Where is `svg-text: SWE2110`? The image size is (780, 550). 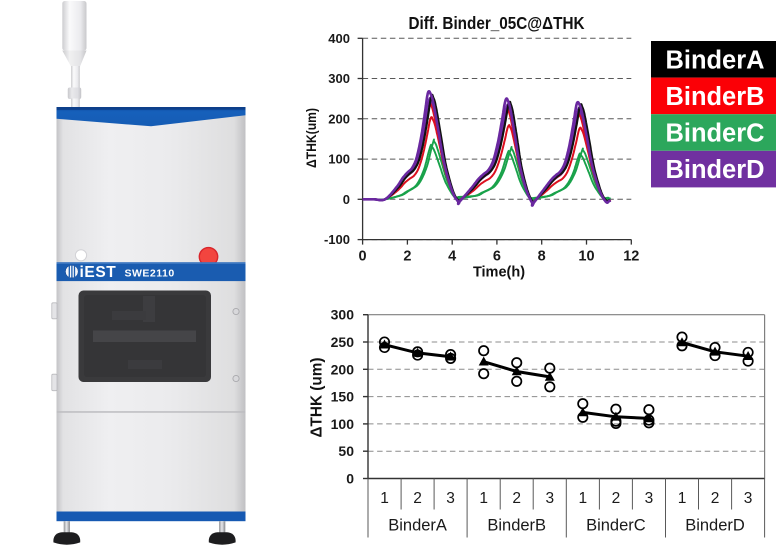 svg-text: SWE2110 is located at coordinates (150, 274).